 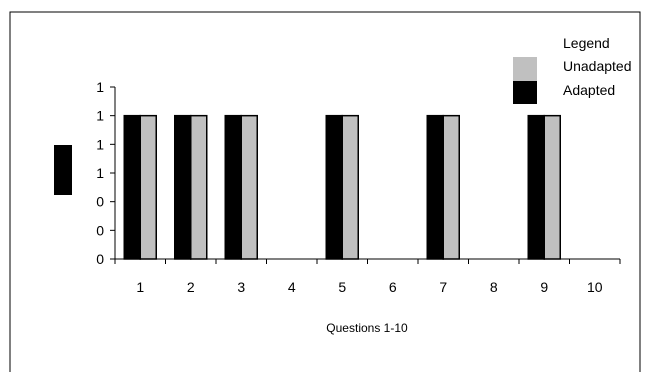 What do you see at coordinates (525, 69) in the screenshot?
I see `legend-swatch-unadapted` at bounding box center [525, 69].